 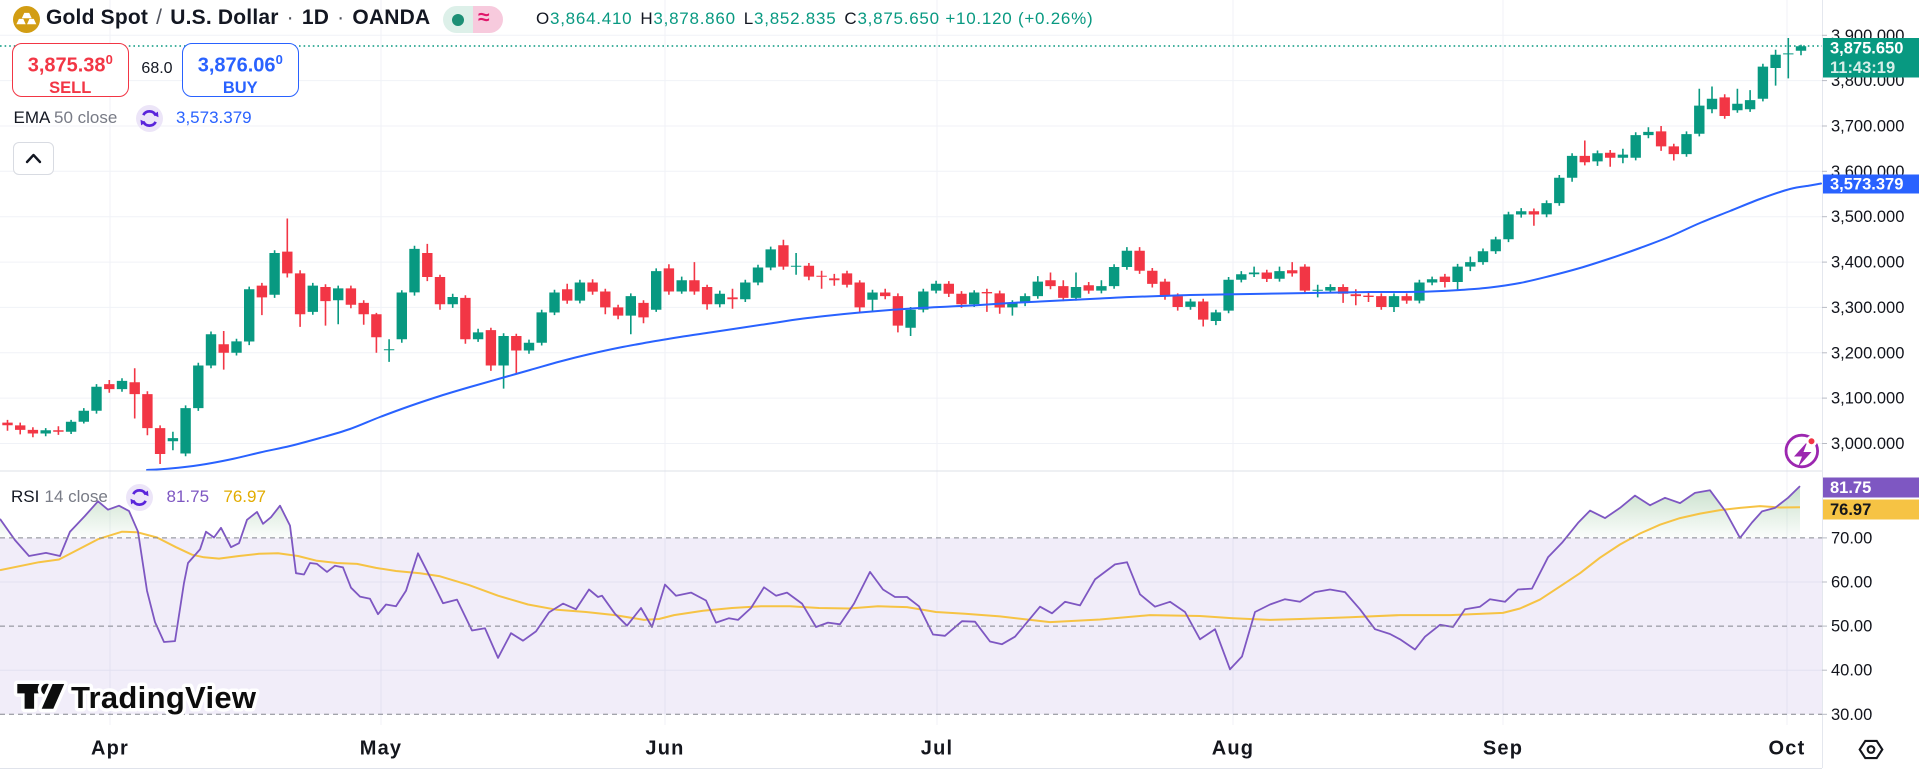 What do you see at coordinates (1851, 538) in the screenshot?
I see `svg-text: 70.00` at bounding box center [1851, 538].